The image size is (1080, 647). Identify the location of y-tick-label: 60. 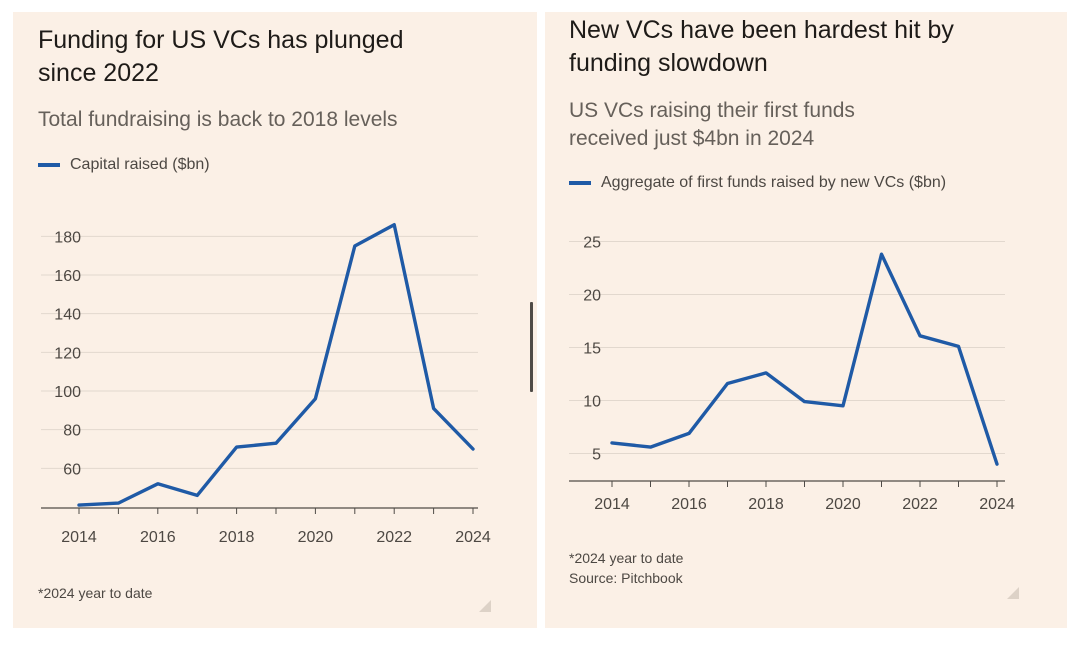
(72, 469).